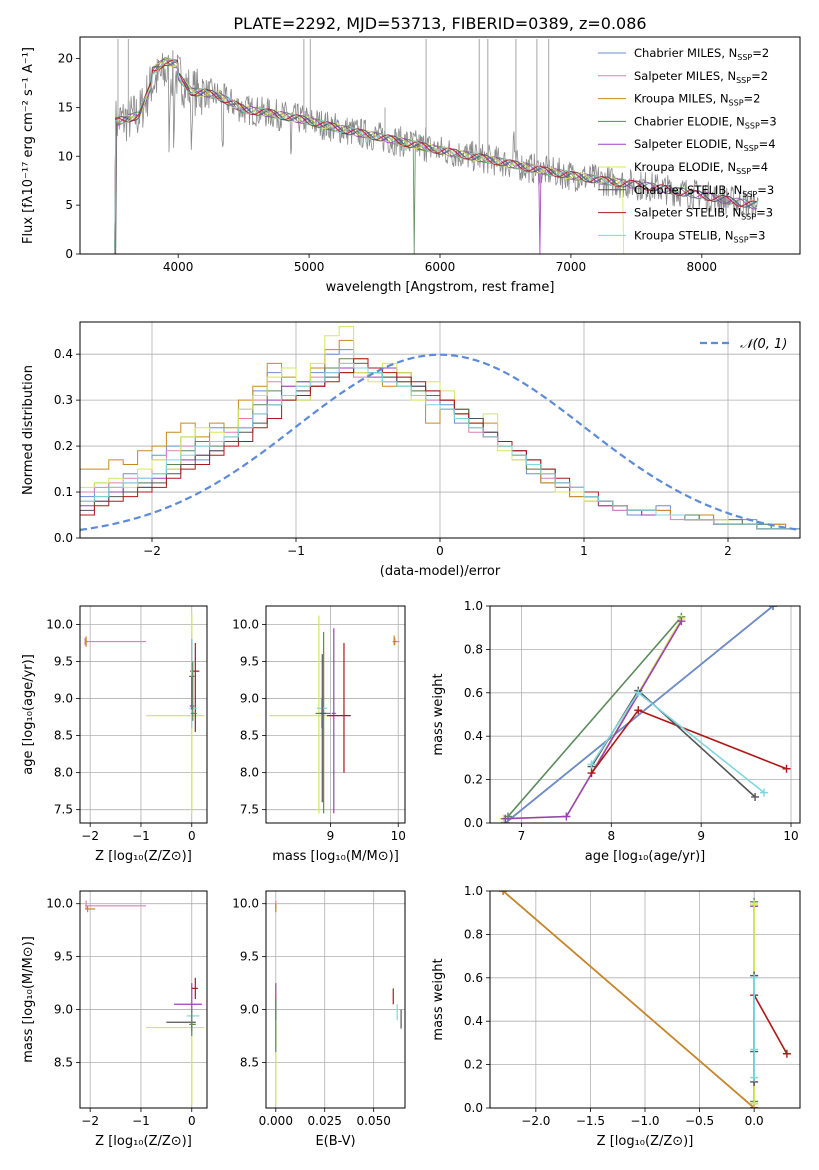 Image resolution: width=819 pixels, height=1170 pixels. I want to click on y-tick-label: 20, so click(65, 59).